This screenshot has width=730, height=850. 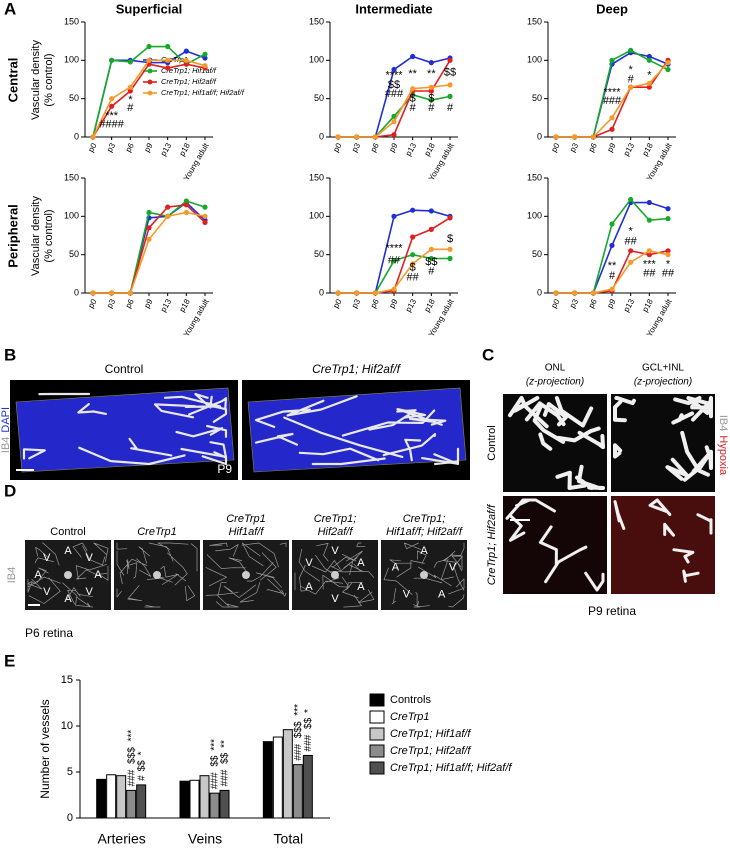 What do you see at coordinates (663, 368) in the screenshot?
I see `column-label: GCL+INL` at bounding box center [663, 368].